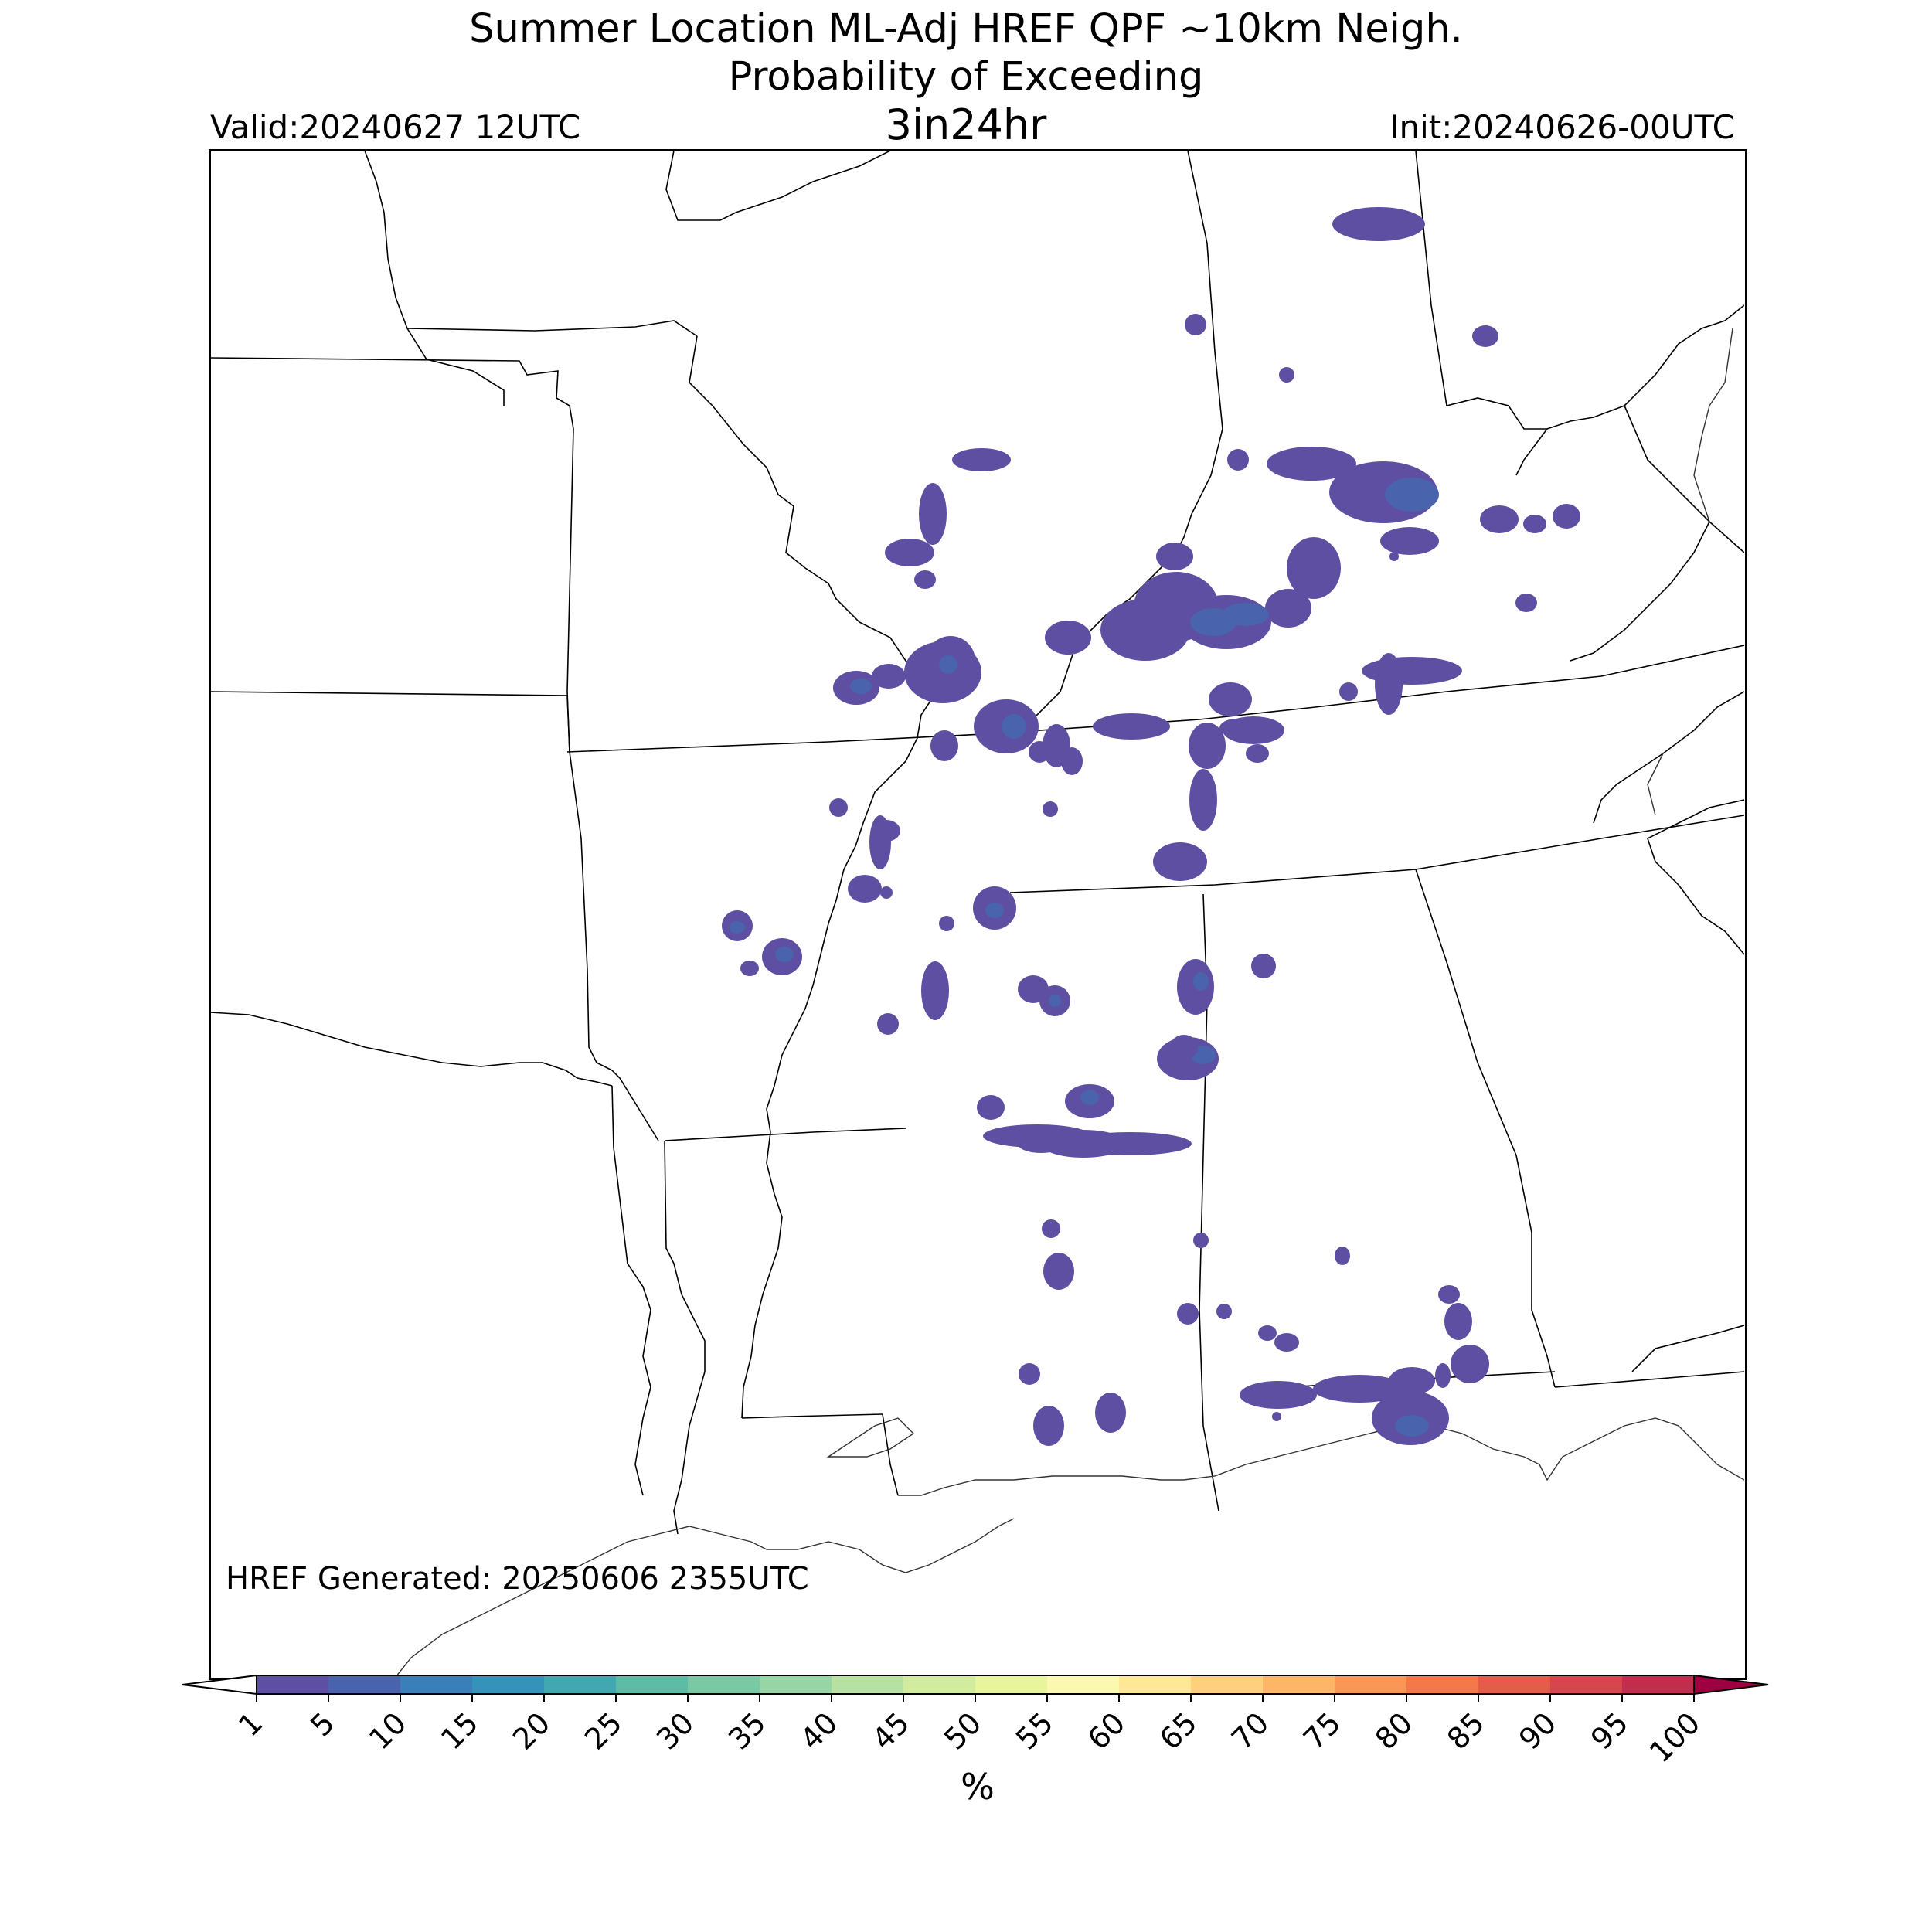  What do you see at coordinates (1035, 1731) in the screenshot?
I see `colorbar-tick-label: 55` at bounding box center [1035, 1731].